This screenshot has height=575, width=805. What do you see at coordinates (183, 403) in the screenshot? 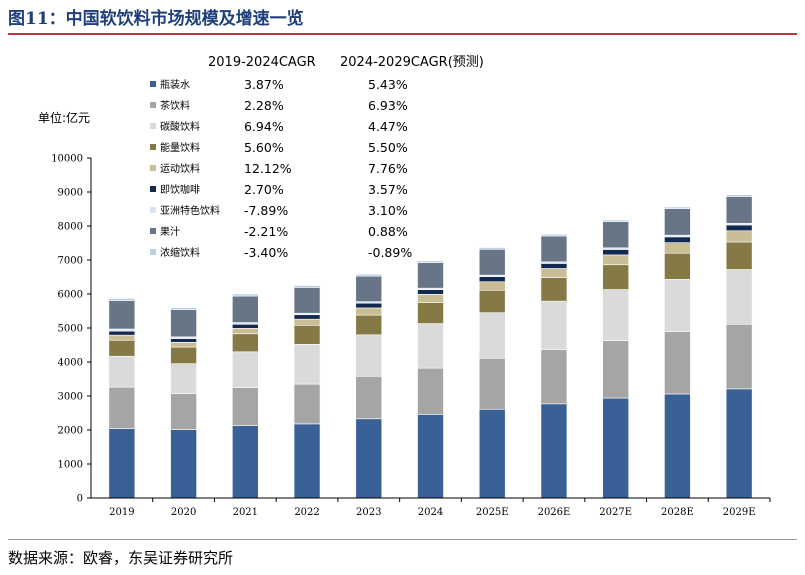
I see `bar-stack-2020` at bounding box center [183, 403].